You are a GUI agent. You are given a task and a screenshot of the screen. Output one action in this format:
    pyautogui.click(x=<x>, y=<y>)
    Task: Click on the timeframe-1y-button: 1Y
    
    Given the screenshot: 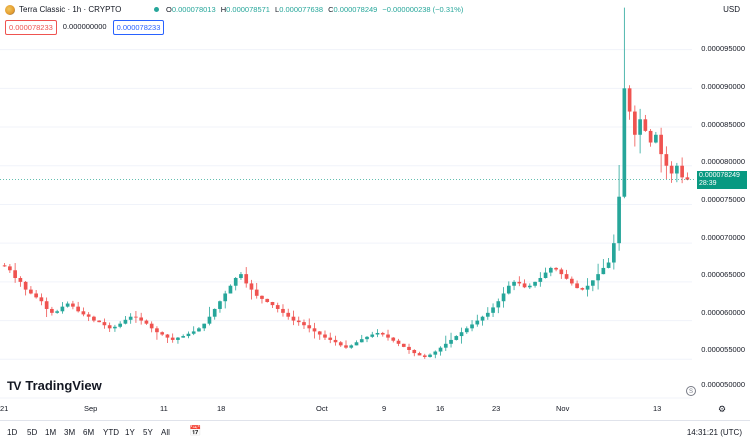 What is the action you would take?
    pyautogui.click(x=130, y=432)
    